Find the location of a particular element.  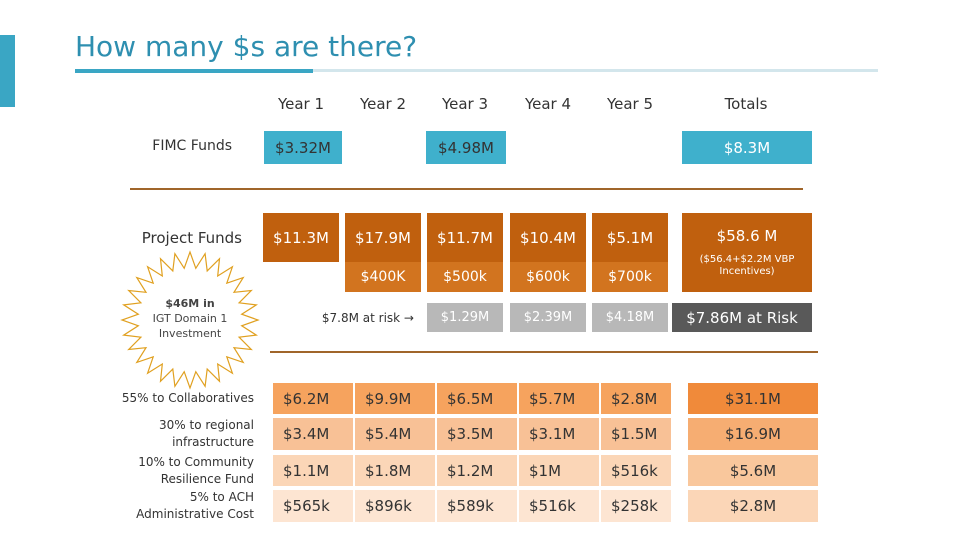

project-cell-2: $400K is located at coordinates (383, 277).